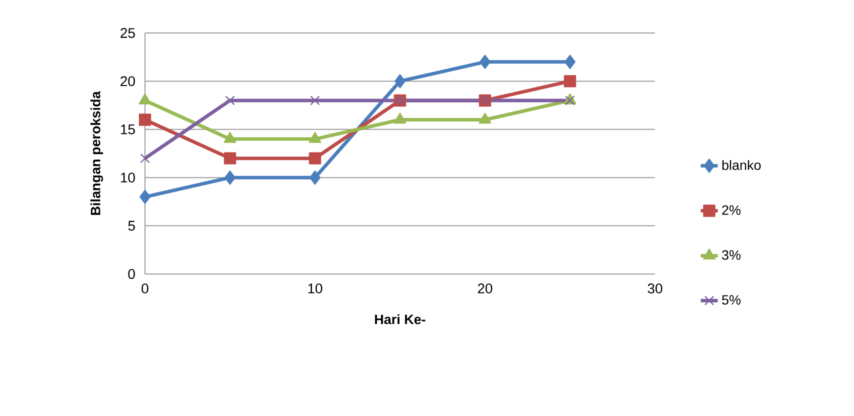 The image size is (854, 416). I want to click on y-tick-label: 5, so click(131, 225).